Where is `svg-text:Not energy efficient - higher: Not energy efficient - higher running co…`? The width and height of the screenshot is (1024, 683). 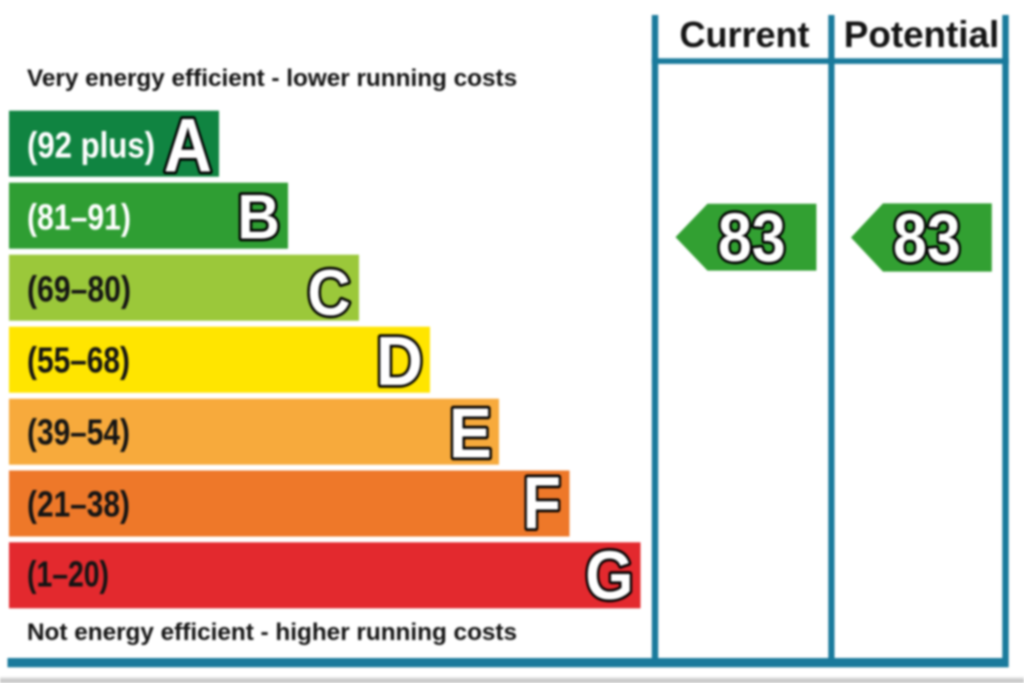
svg-text:Not energy efficient - higher: Not energy efficient - higher running co… is located at coordinates (272, 632).